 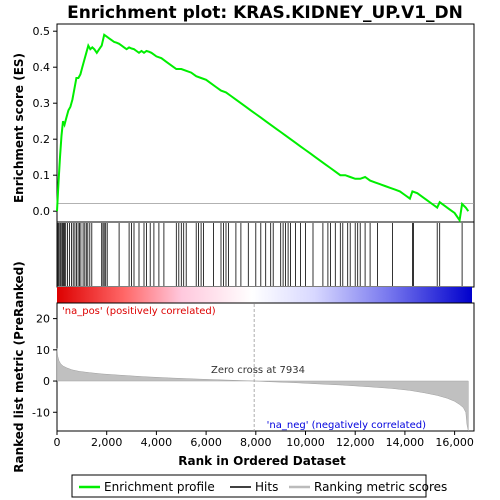 I want to click on x-axis-label: Rank in Ordered Dataset, so click(x=262, y=461).